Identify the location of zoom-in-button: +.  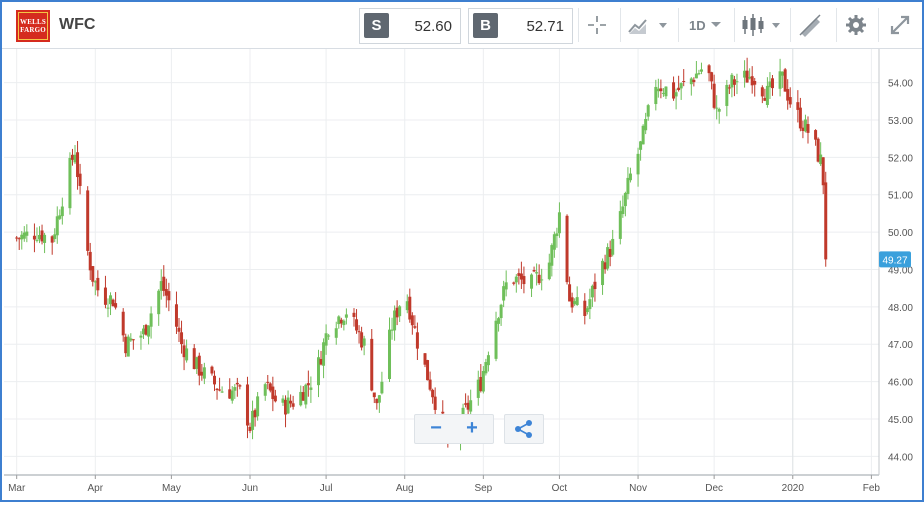
(472, 428).